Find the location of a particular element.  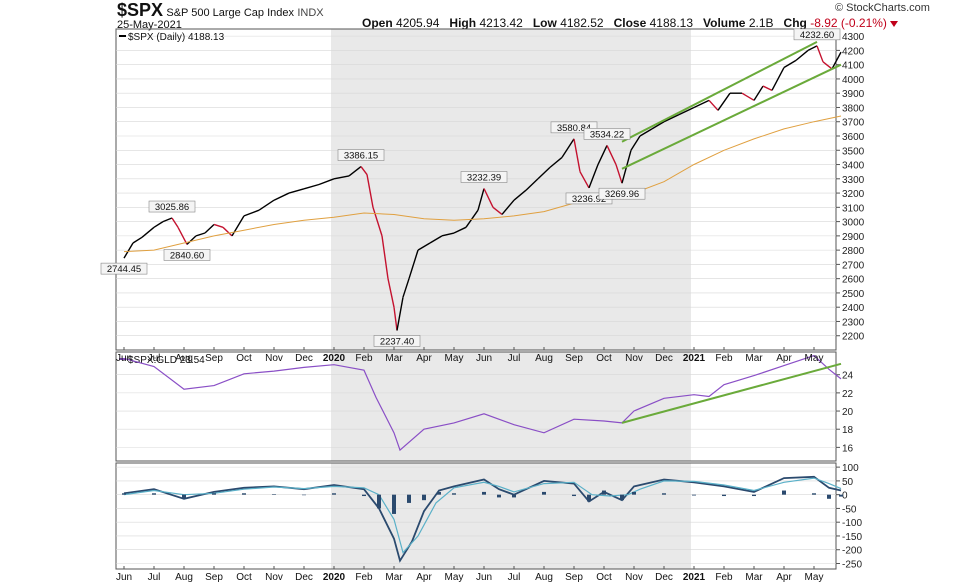

x-tick-label: 2021 is located at coordinates (694, 358).